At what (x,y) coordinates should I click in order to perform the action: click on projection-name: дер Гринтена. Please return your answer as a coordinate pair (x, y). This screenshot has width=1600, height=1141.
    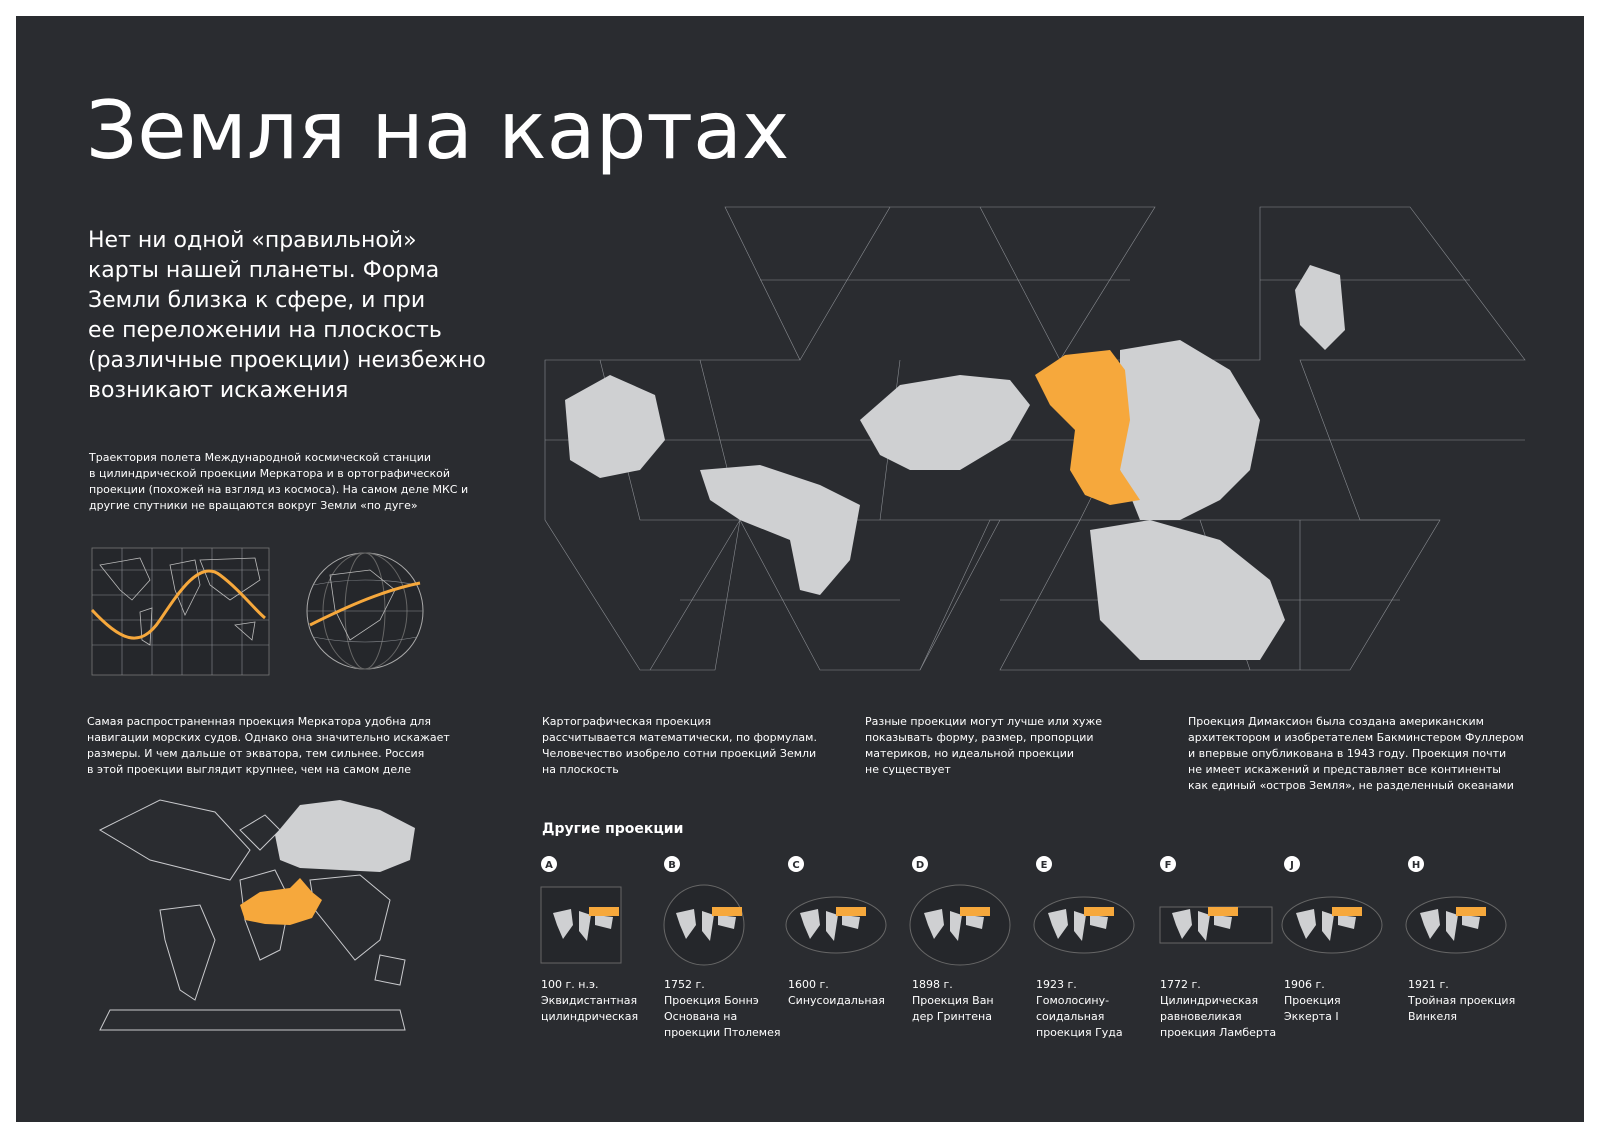
    Looking at the image, I should click on (952, 1016).